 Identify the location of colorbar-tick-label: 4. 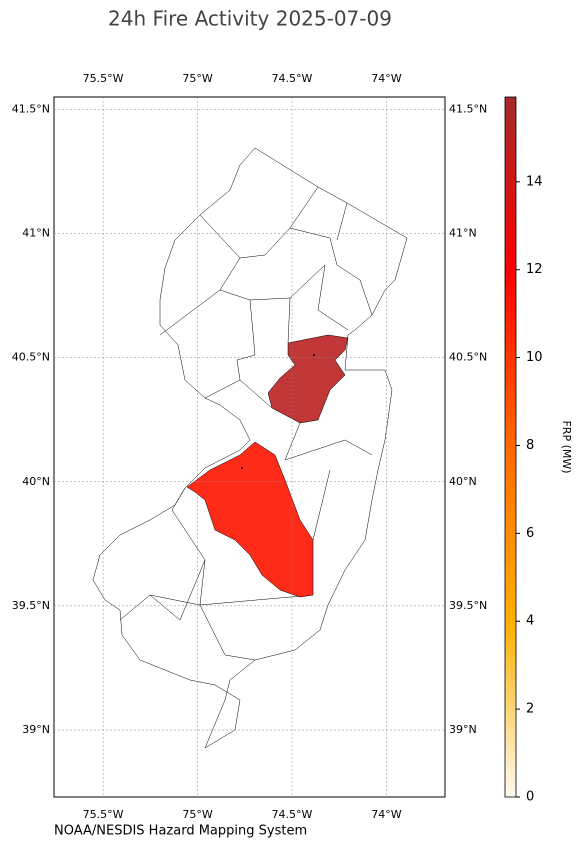
(530, 621).